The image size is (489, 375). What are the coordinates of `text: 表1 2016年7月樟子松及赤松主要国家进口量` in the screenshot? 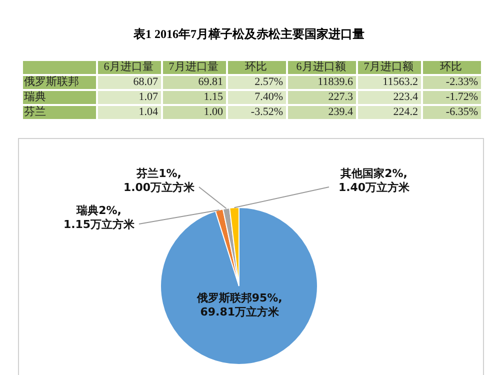 It's located at (249, 34).